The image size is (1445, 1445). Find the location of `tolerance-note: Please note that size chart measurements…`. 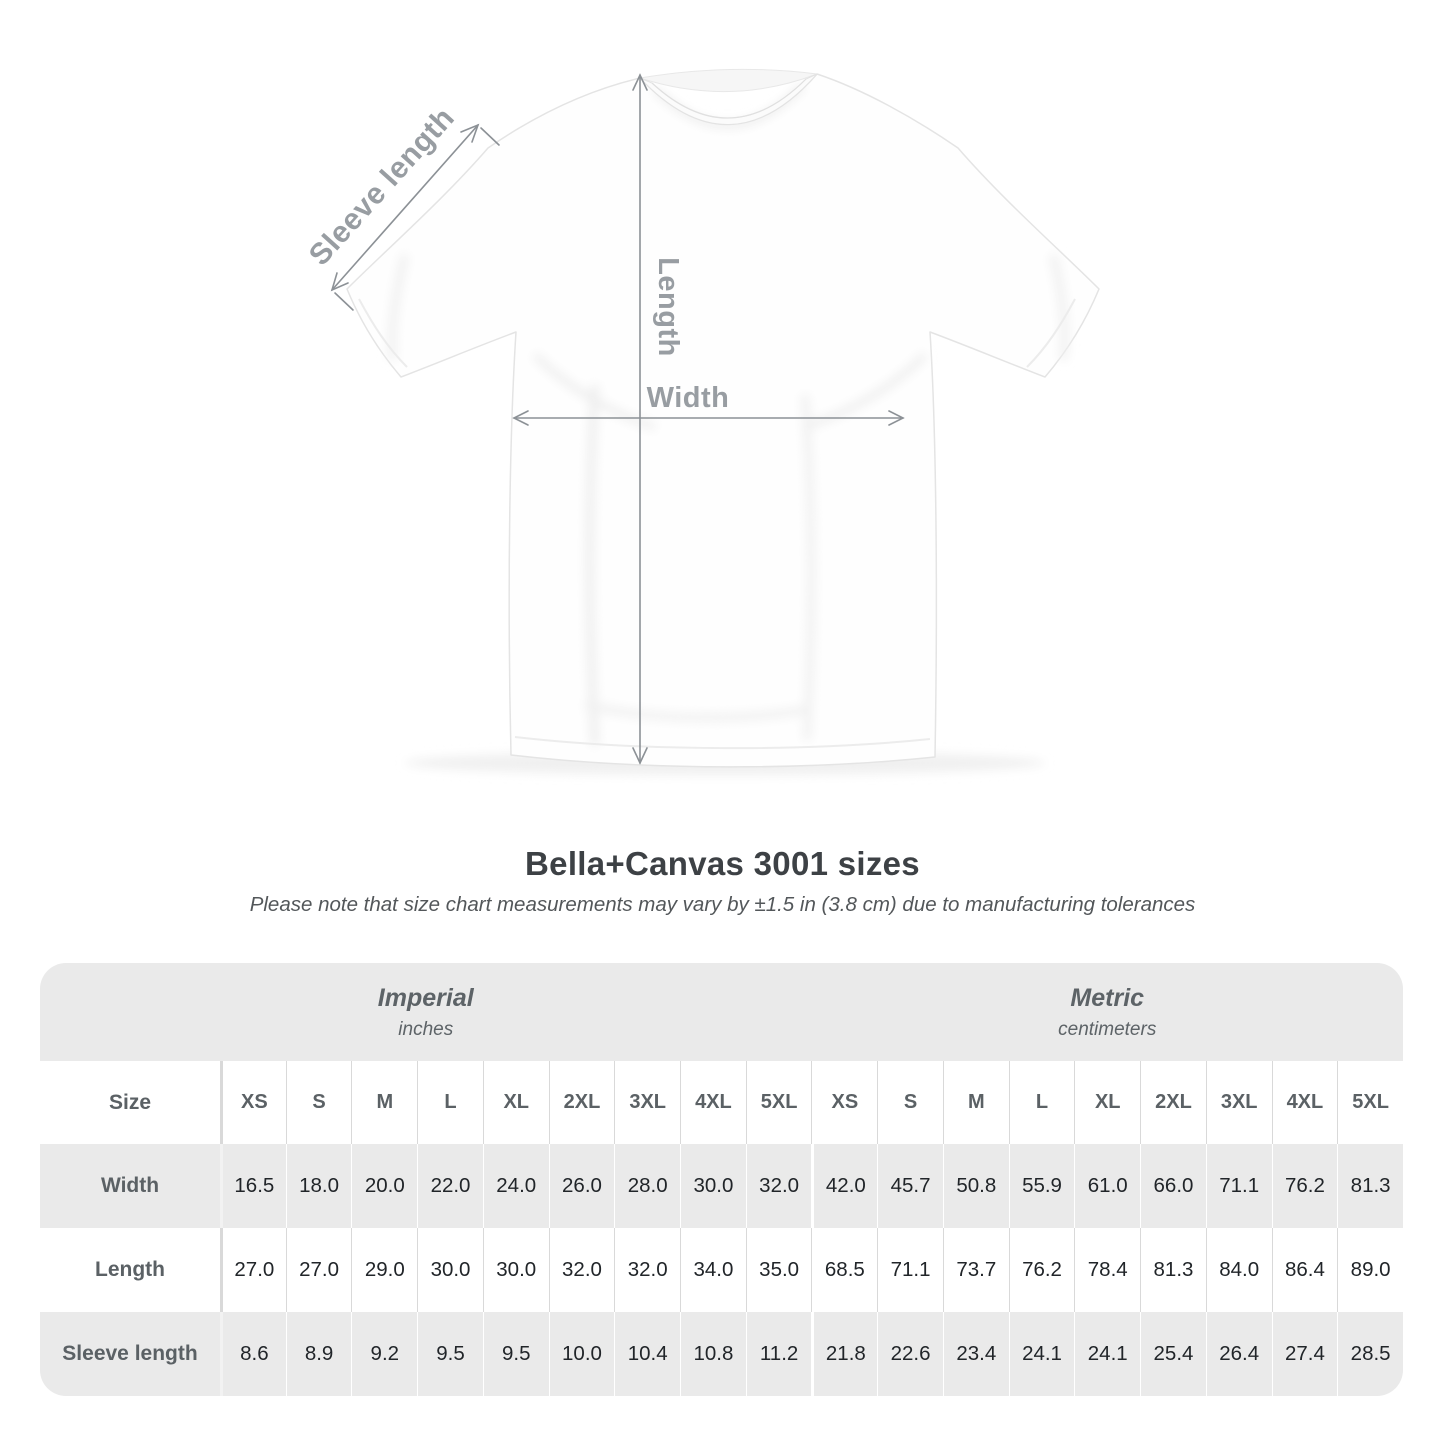

tolerance-note: Please note that size chart measurements… is located at coordinates (722, 904).